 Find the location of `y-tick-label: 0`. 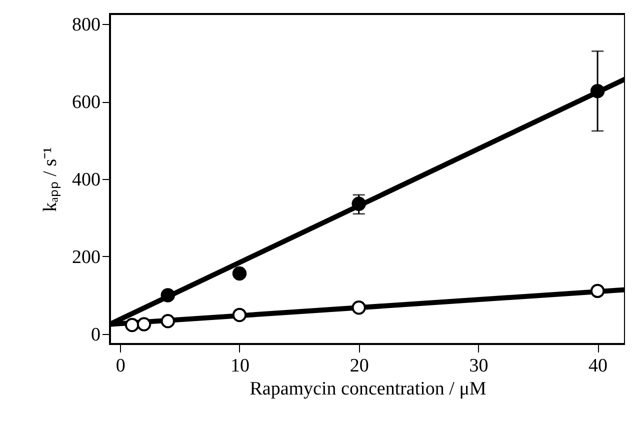

y-tick-label: 0 is located at coordinates (95, 335).